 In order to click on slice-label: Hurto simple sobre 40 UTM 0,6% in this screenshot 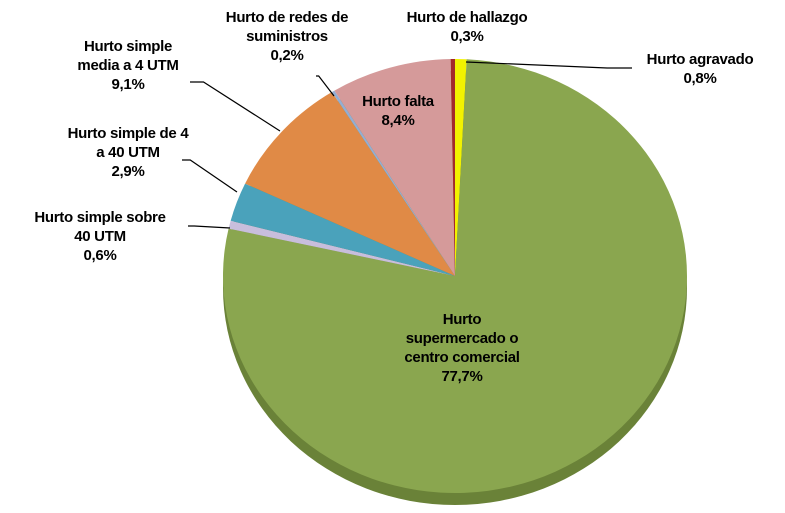, I will do `click(100, 236)`.